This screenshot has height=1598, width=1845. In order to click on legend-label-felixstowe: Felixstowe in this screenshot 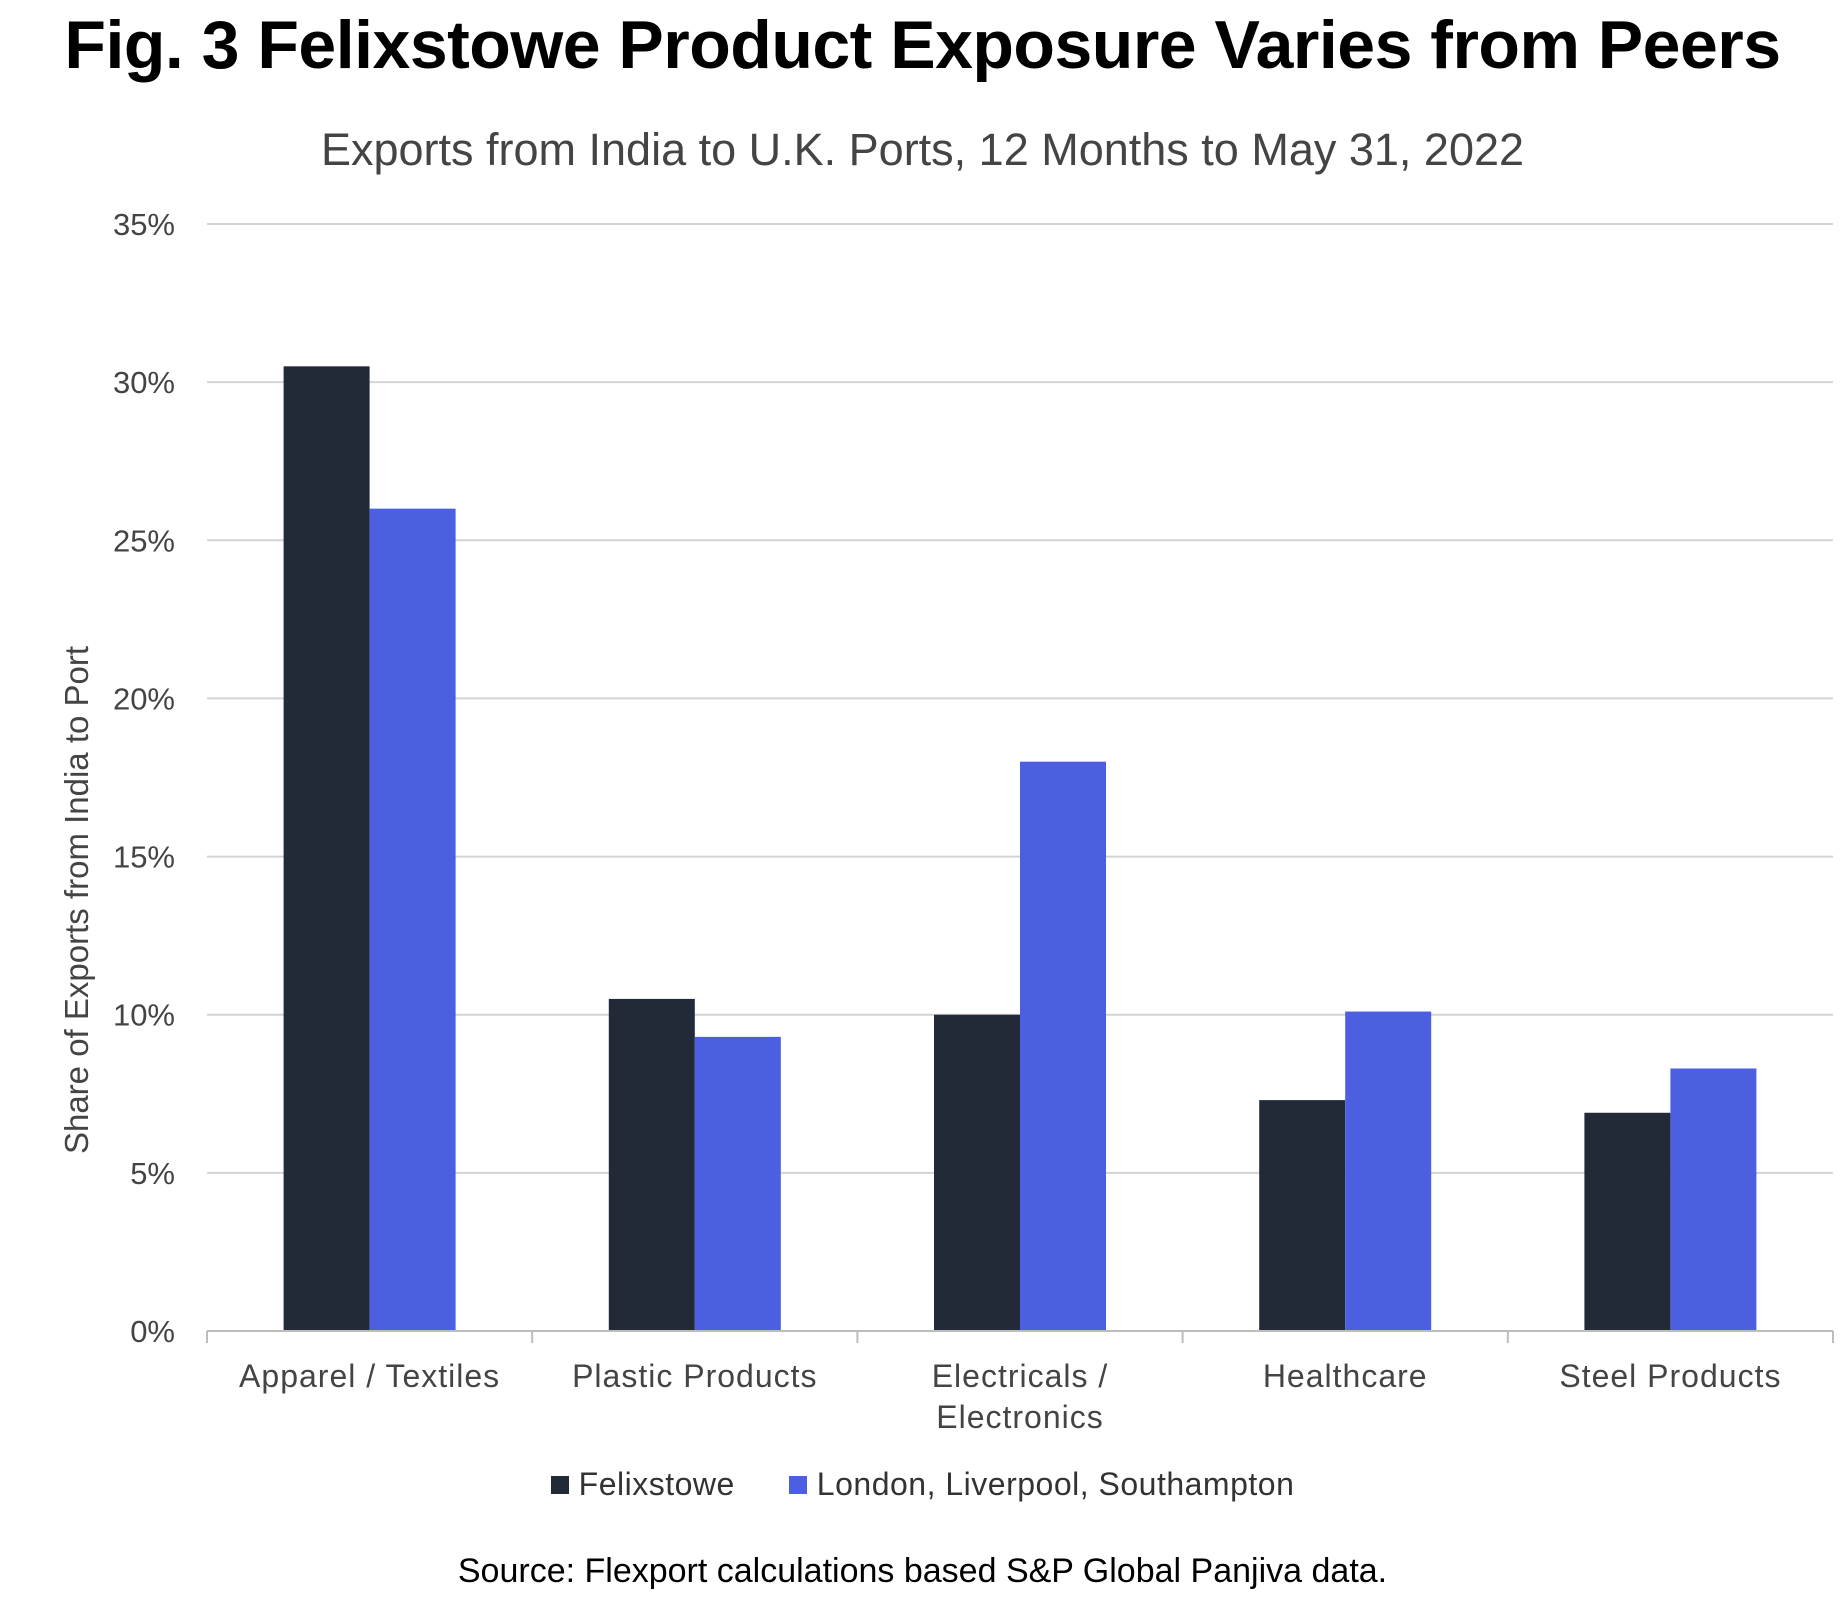, I will do `click(656, 1484)`.